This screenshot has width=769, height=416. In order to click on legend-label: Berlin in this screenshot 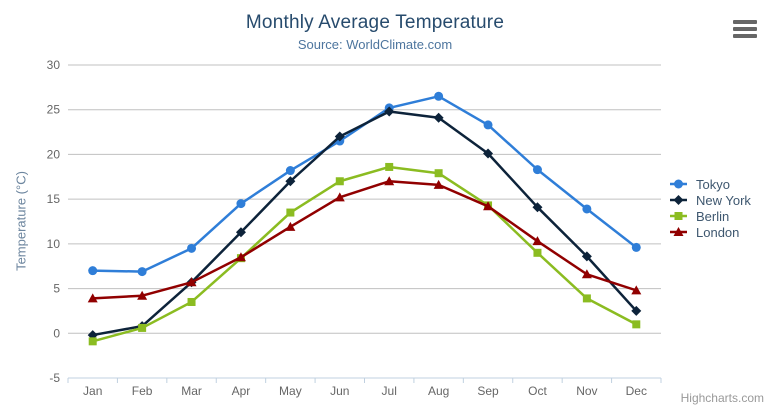, I will do `click(713, 216)`.